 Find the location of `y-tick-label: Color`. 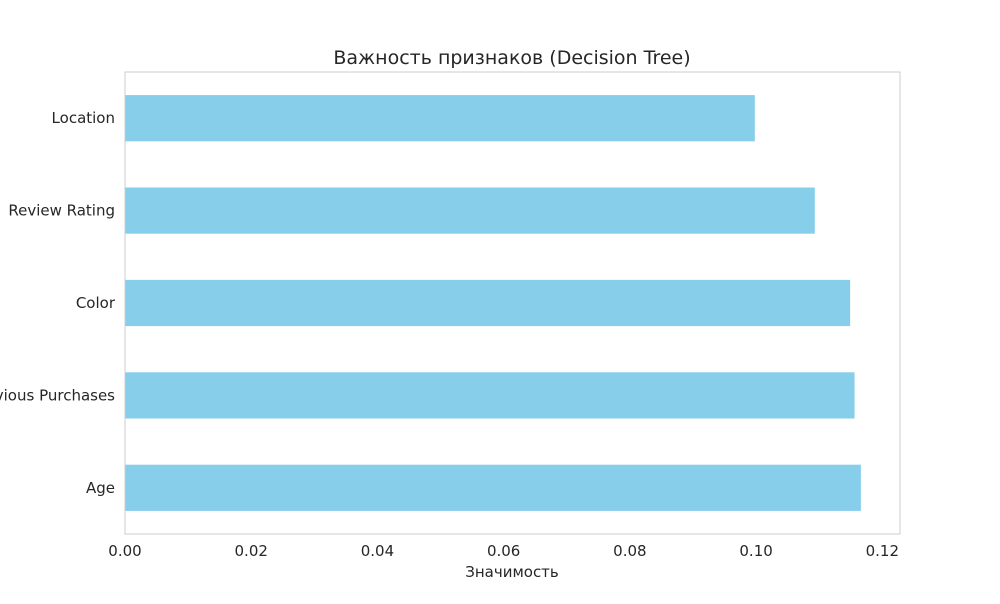

y-tick-label: Color is located at coordinates (96, 303).